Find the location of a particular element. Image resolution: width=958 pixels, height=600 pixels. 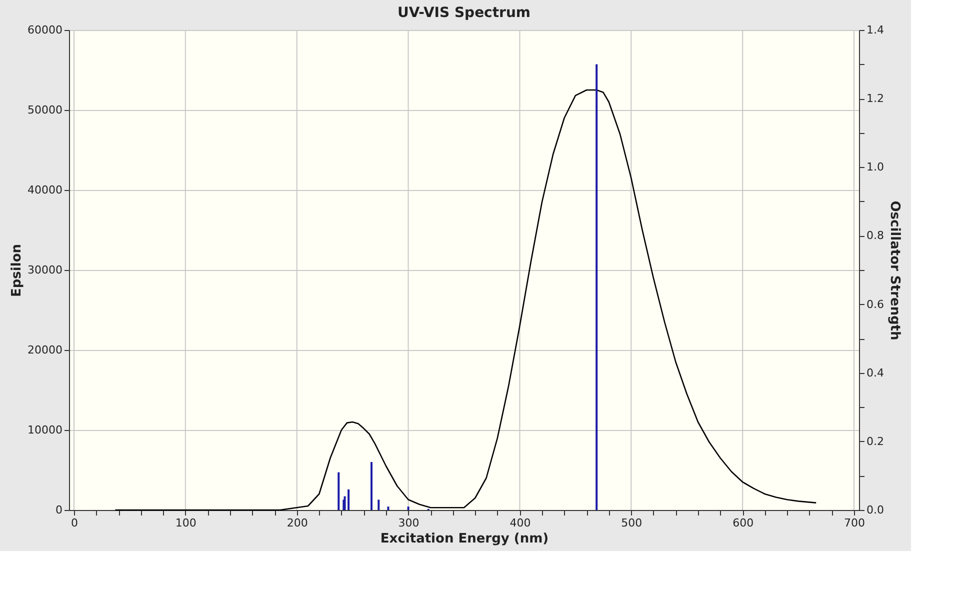

y-tick-label: 30000 is located at coordinates (45, 270).